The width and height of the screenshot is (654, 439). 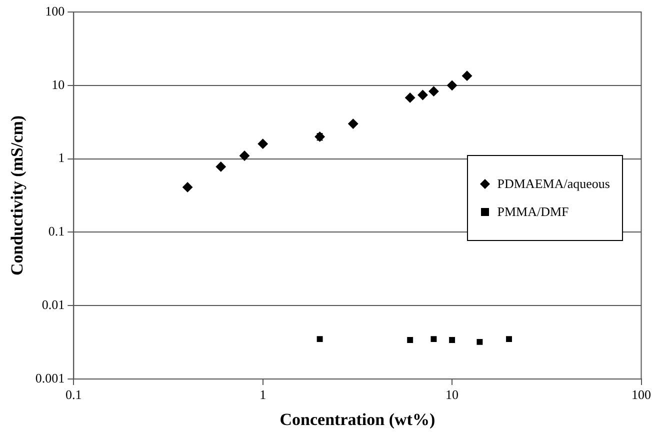 What do you see at coordinates (17, 195) in the screenshot?
I see `y-axis-title: Conductivity (mS/cm)` at bounding box center [17, 195].